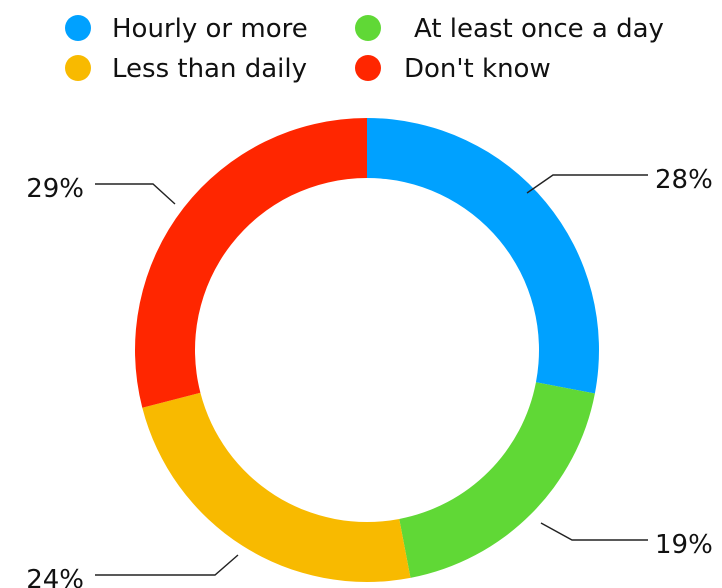 The height and width of the screenshot is (588, 722). What do you see at coordinates (684, 545) in the screenshot?
I see `value-label-at-least-once-a-day: 19%` at bounding box center [684, 545].